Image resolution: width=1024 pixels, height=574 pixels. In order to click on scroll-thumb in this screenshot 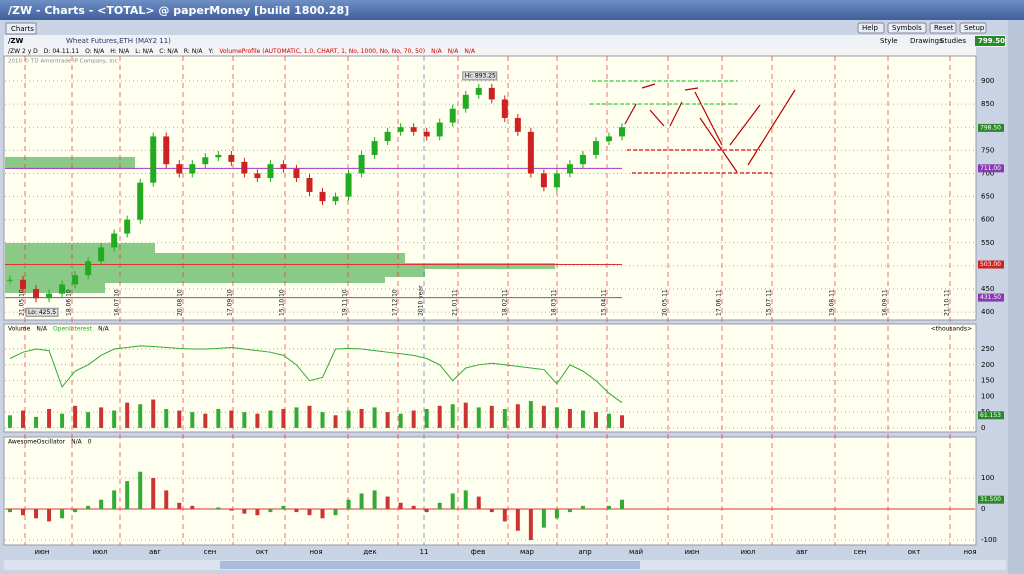, I will do `click(430, 565)`.